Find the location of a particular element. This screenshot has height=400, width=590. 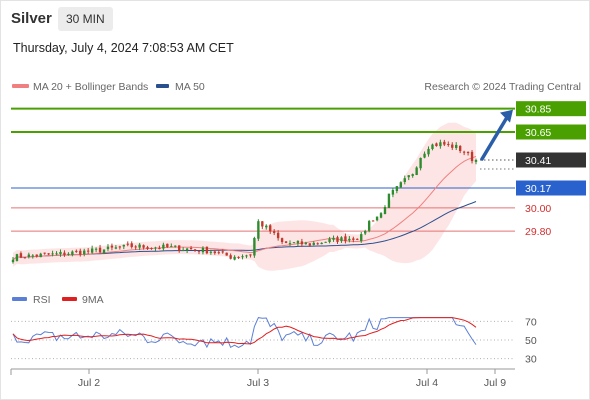

timeframe-button: 30 MIN is located at coordinates (85, 19).